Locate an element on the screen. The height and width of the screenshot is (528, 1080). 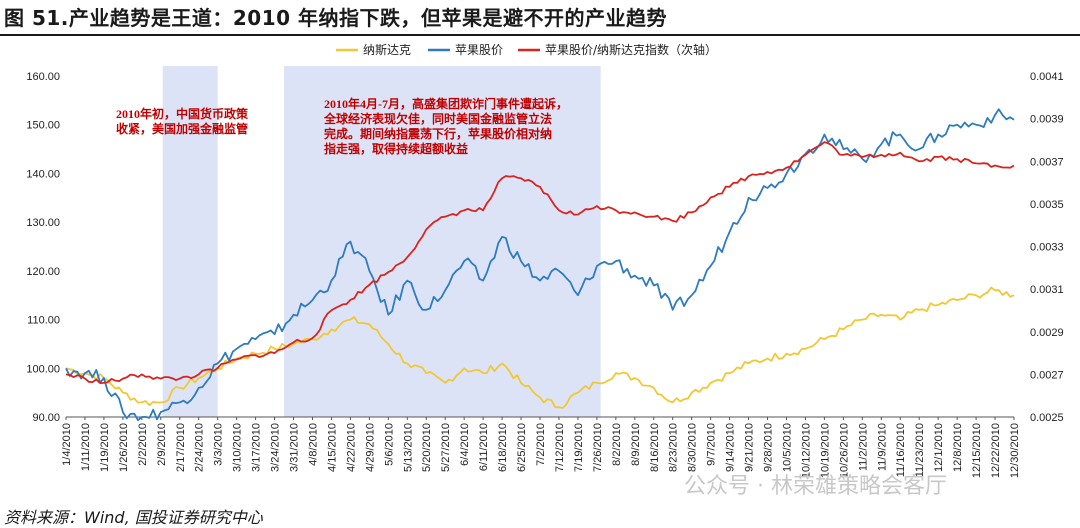
x-tick-label: 6/18/2010 is located at coordinates (503, 447).